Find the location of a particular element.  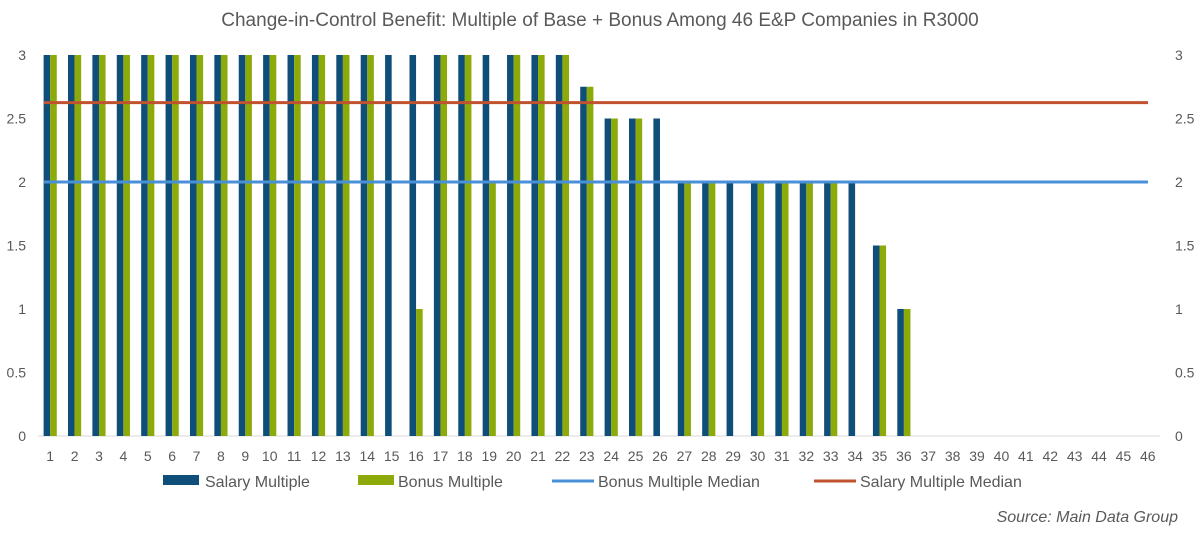

legend-swatch-bonus-multiple is located at coordinates (376, 480).